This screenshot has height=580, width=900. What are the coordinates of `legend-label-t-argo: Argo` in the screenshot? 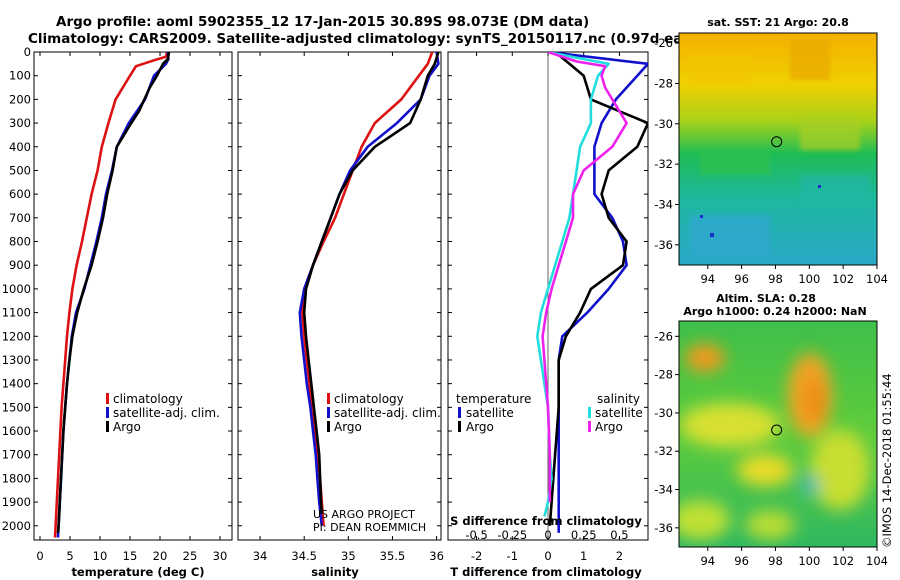 It's located at (480, 427).